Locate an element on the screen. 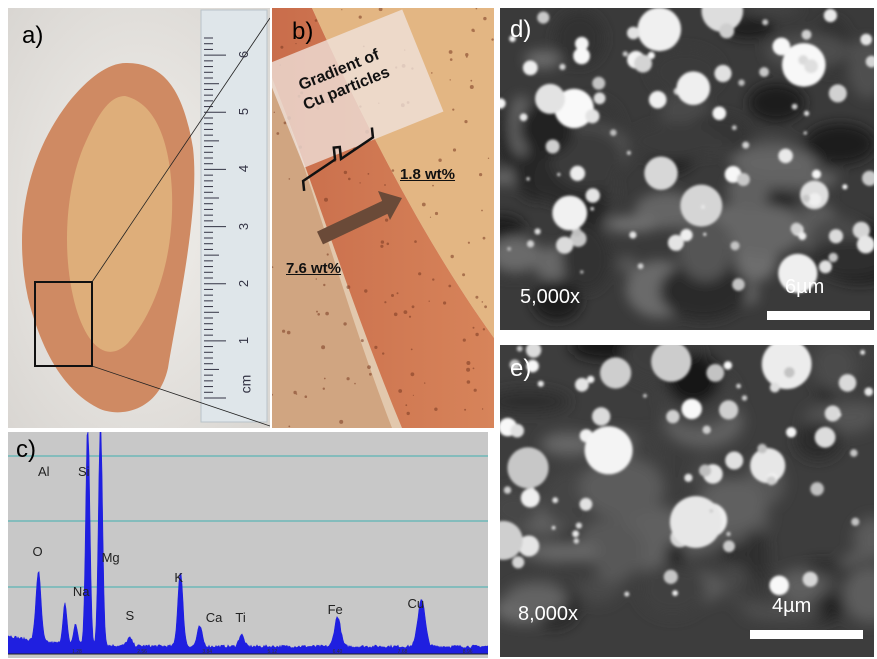  ruler-number: 5 is located at coordinates (244, 112).